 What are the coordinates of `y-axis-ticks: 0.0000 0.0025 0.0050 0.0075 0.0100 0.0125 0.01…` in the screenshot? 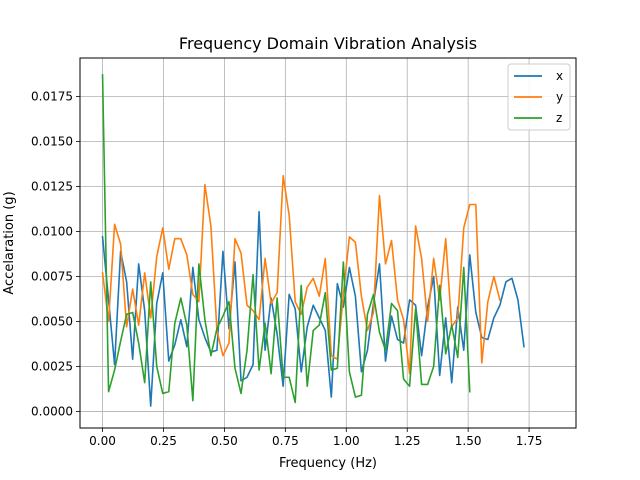 It's located at (55, 254).